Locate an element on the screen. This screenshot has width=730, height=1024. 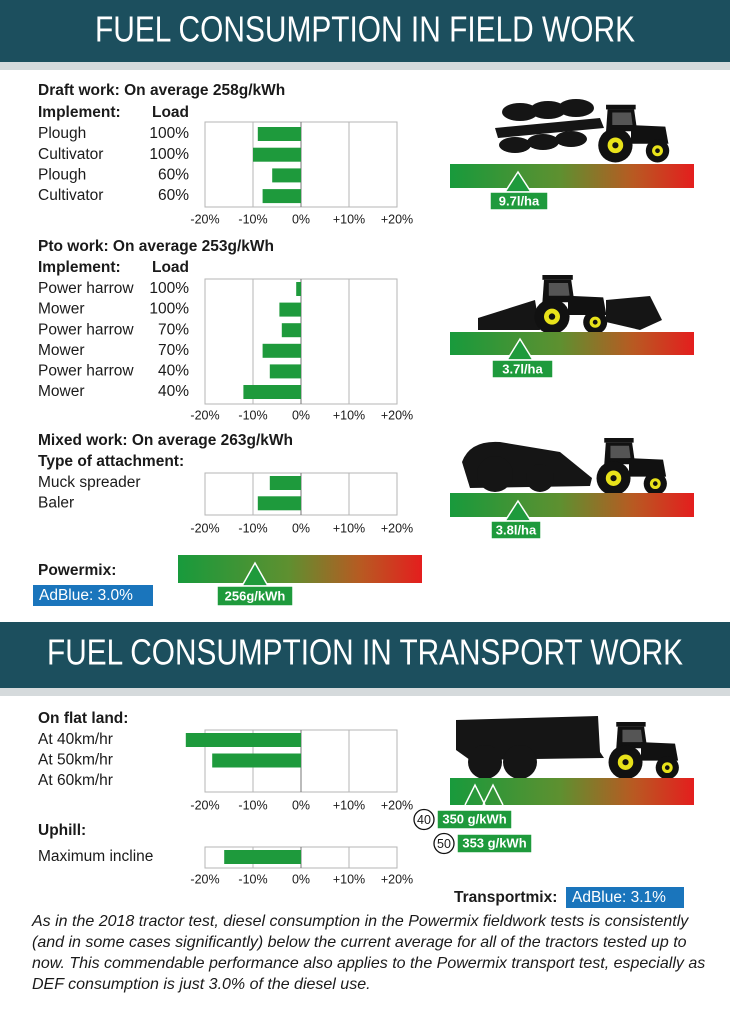
gauge-label: 353 g/kWh is located at coordinates (494, 842).